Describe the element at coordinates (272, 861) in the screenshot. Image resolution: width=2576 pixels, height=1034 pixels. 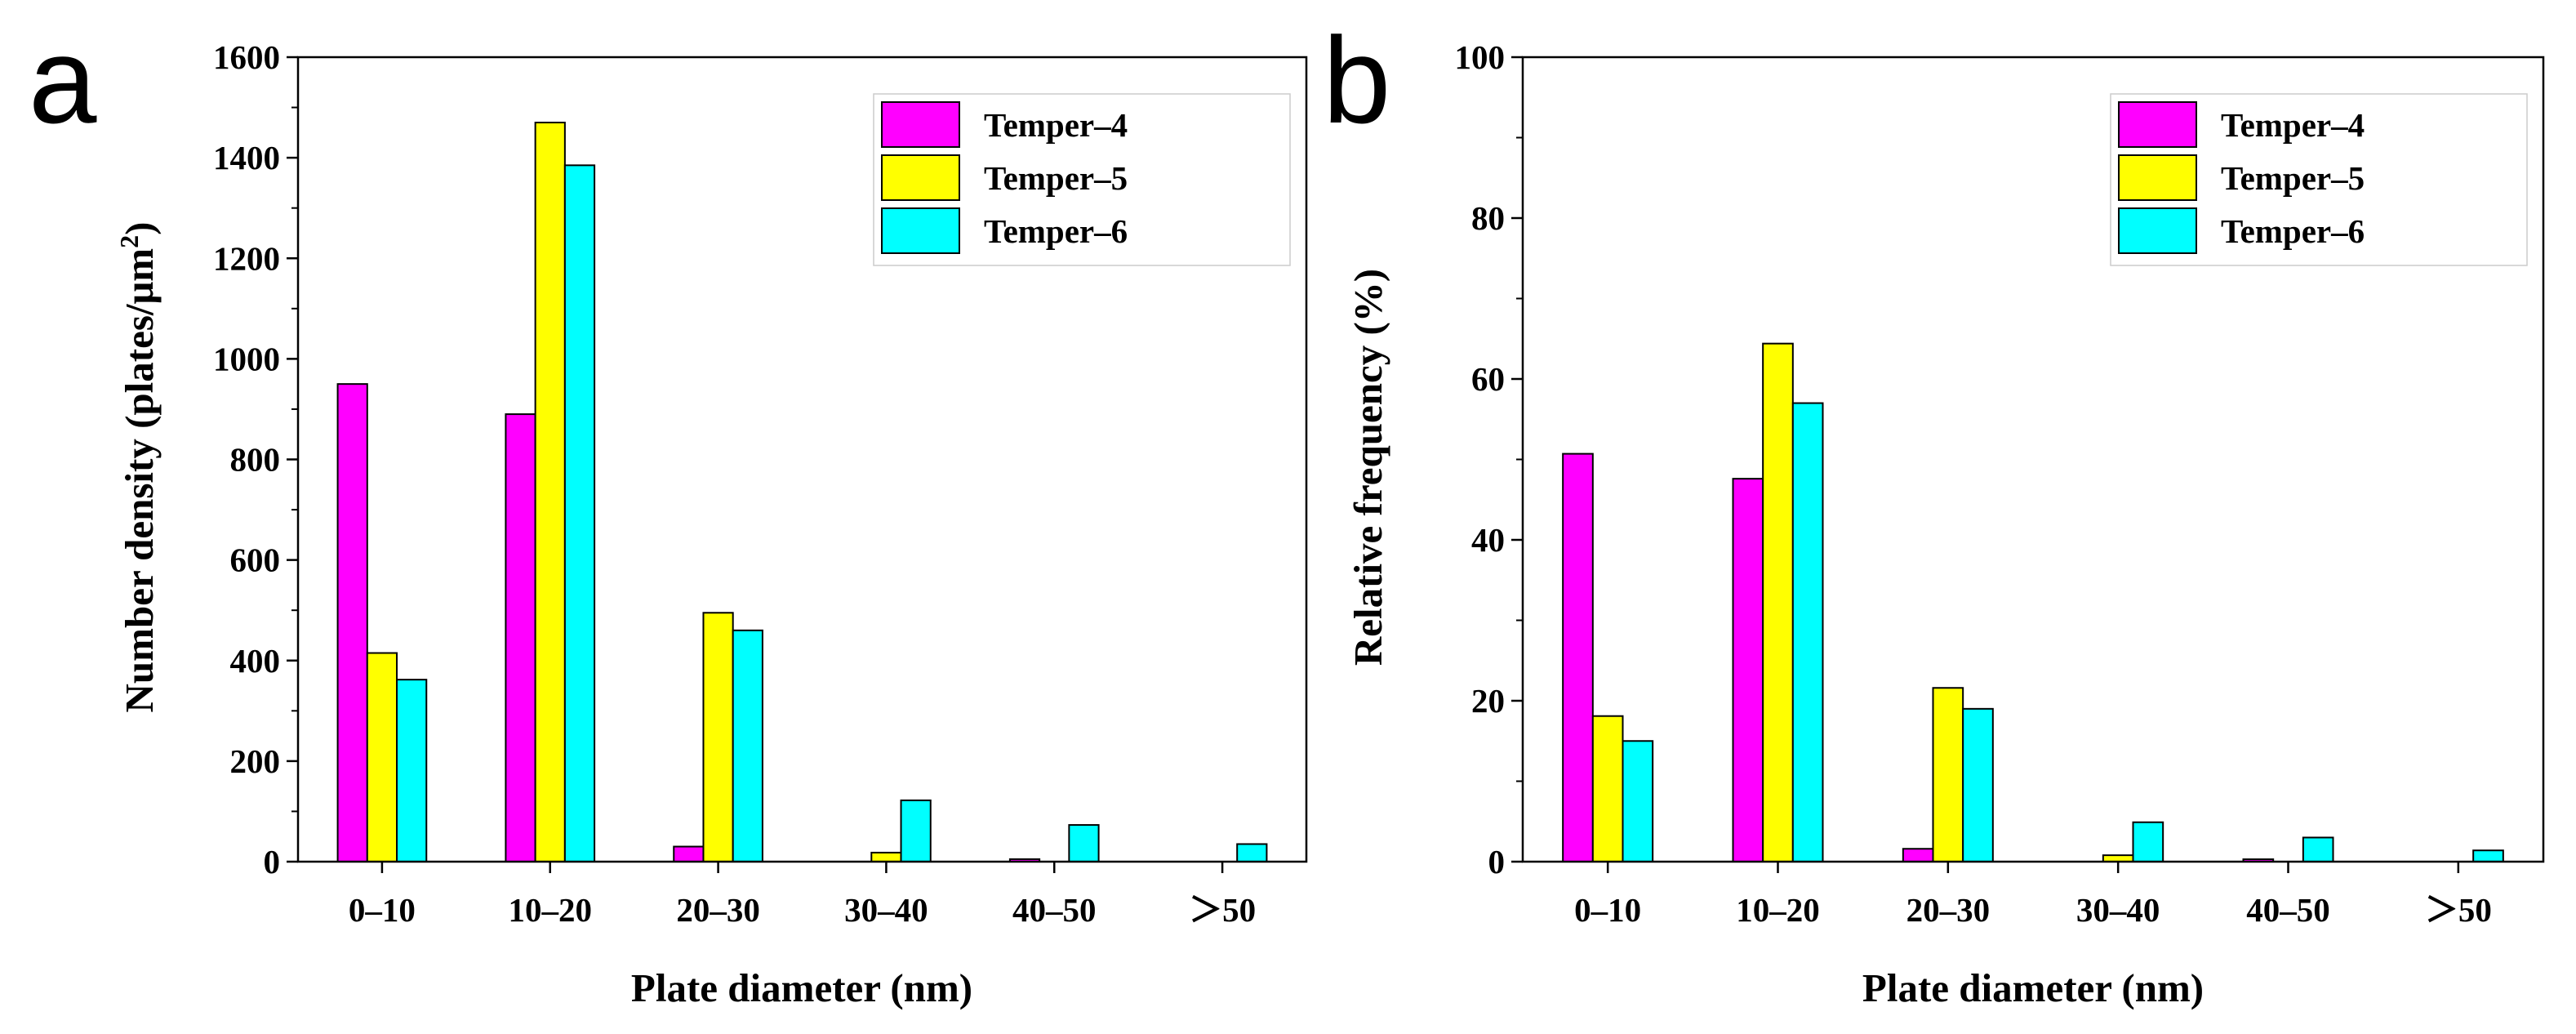
I see `y-tick-label-a-0: 0` at that location.